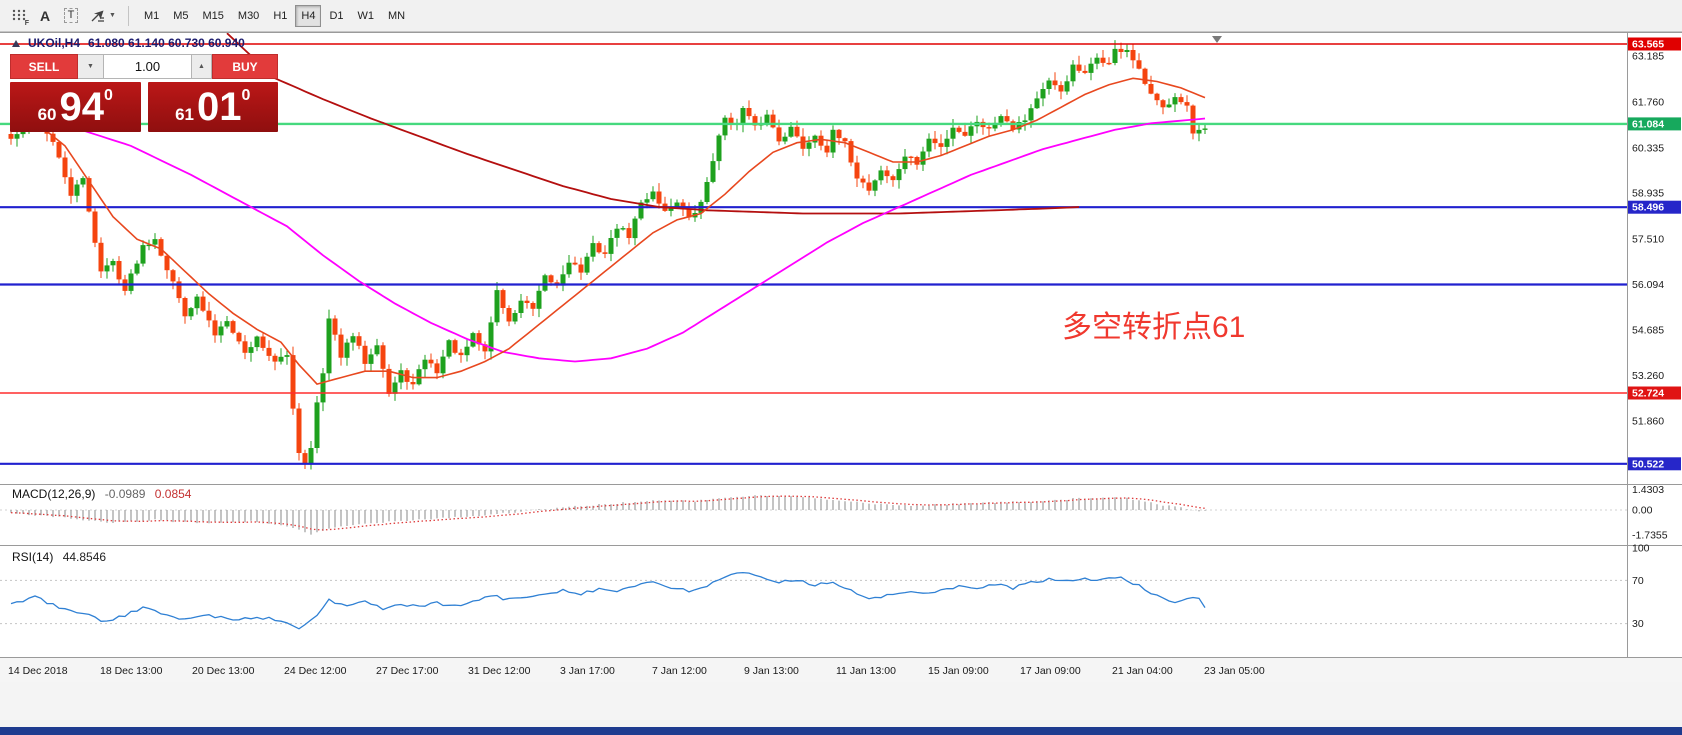  I want to click on time-axis-label: 18 Dec 13:00, so click(131, 671).